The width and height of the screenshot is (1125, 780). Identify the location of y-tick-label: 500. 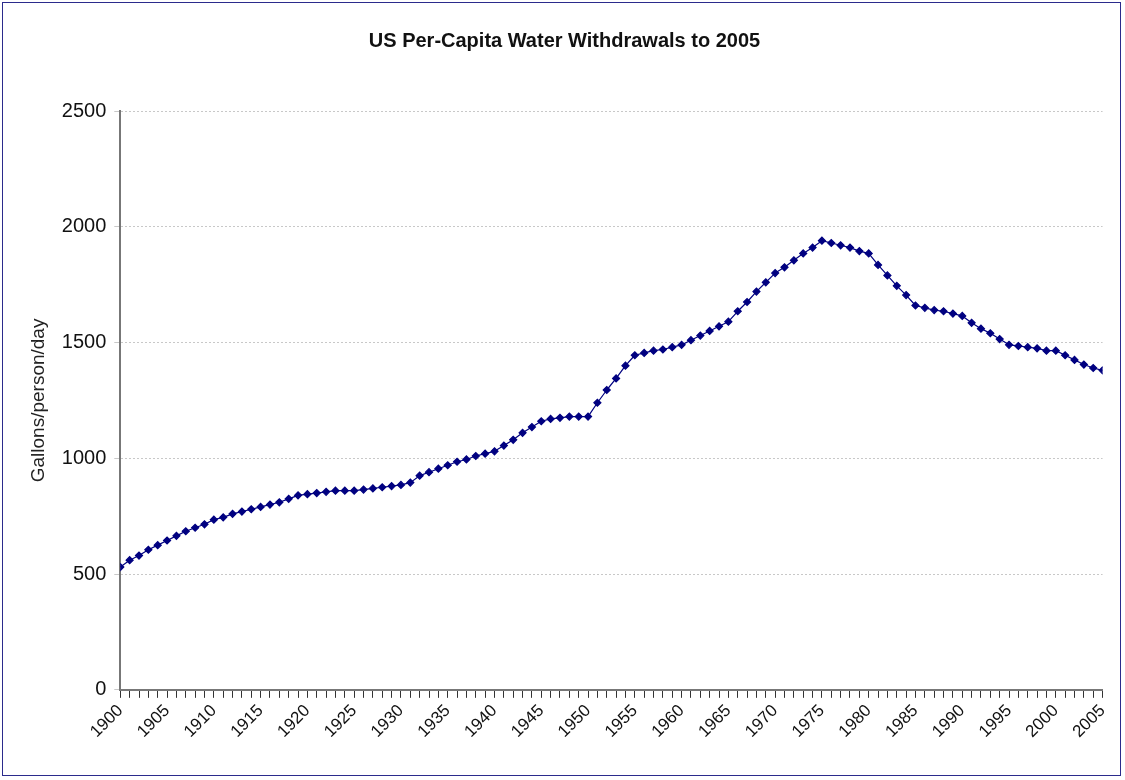
(89, 572).